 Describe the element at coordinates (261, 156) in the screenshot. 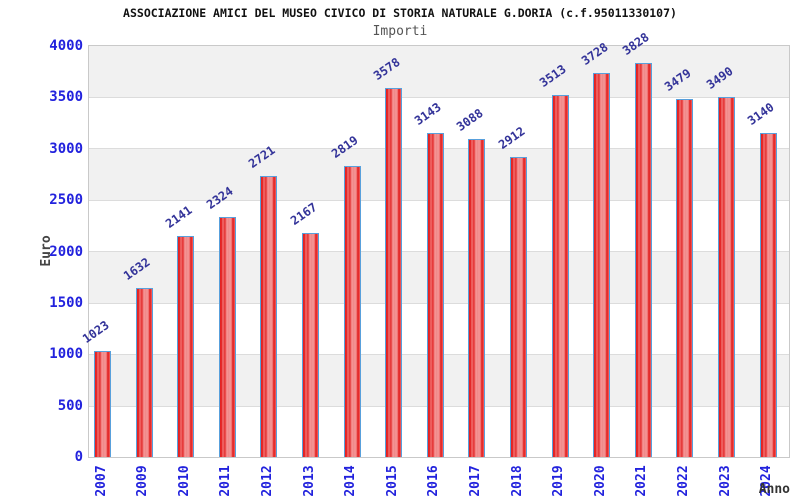

I see `bar-value-label: 2721` at that location.